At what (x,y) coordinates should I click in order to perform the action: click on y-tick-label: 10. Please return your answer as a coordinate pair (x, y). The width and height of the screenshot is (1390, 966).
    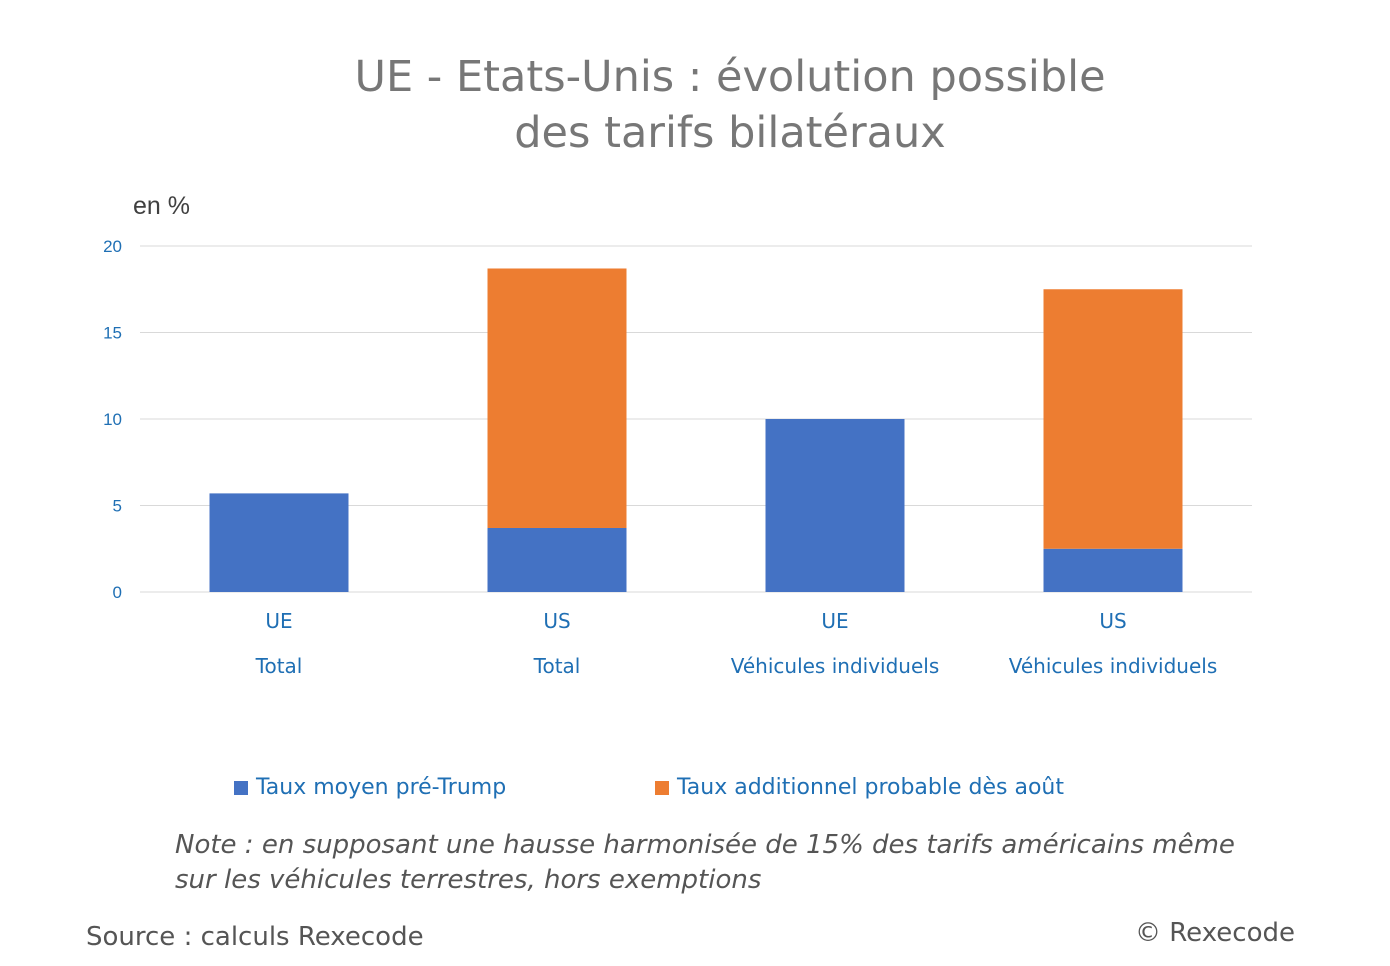
    Looking at the image, I should click on (112, 419).